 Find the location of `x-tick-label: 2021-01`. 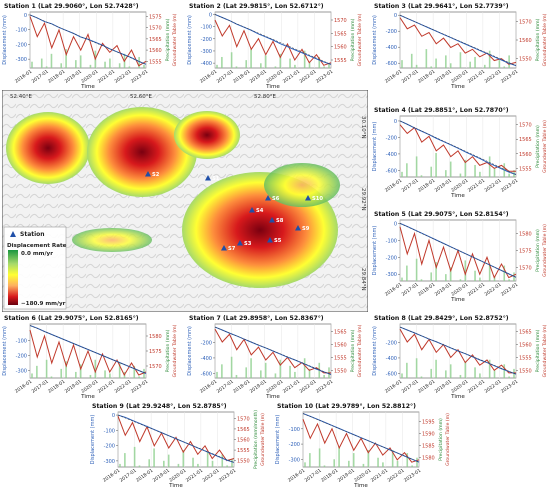

x-tick-label: 2021-01 is located at coordinates (476, 387).